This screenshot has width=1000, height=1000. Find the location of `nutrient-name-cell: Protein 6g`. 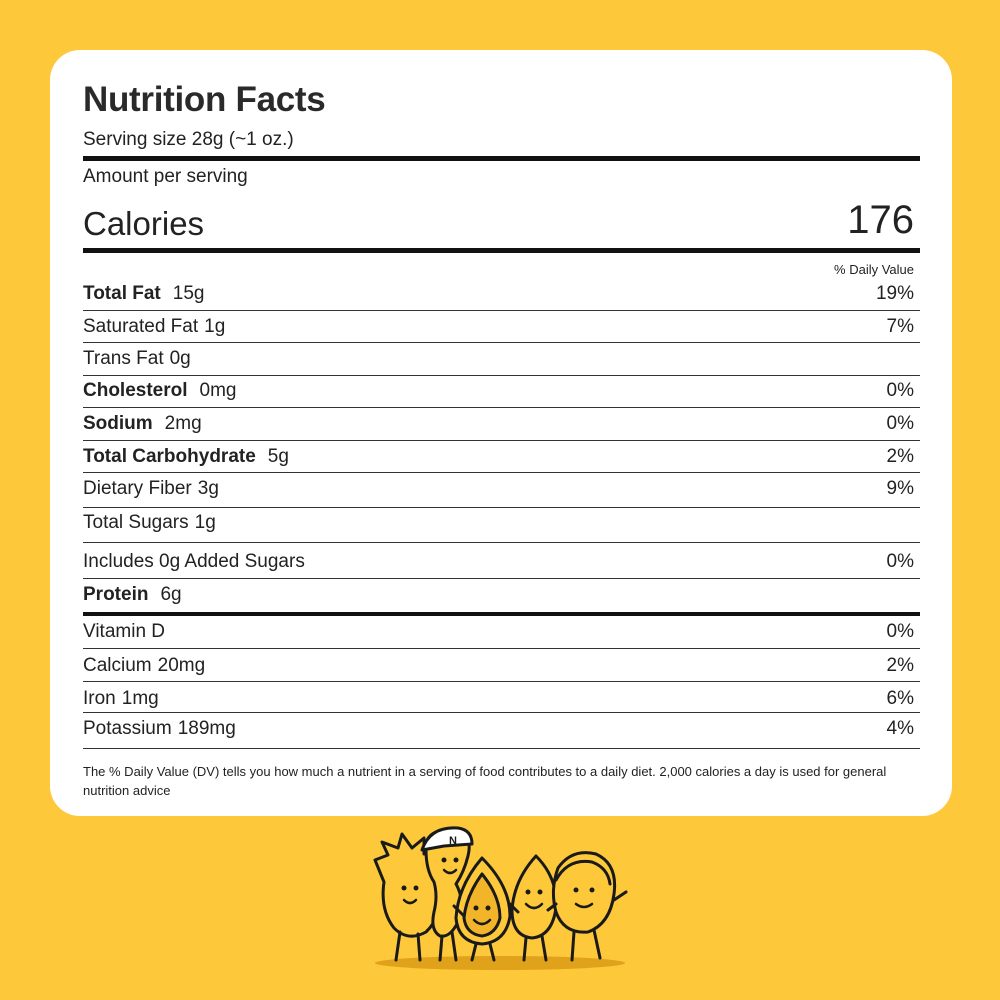

nutrient-name-cell: Protein 6g is located at coordinates (132, 595).